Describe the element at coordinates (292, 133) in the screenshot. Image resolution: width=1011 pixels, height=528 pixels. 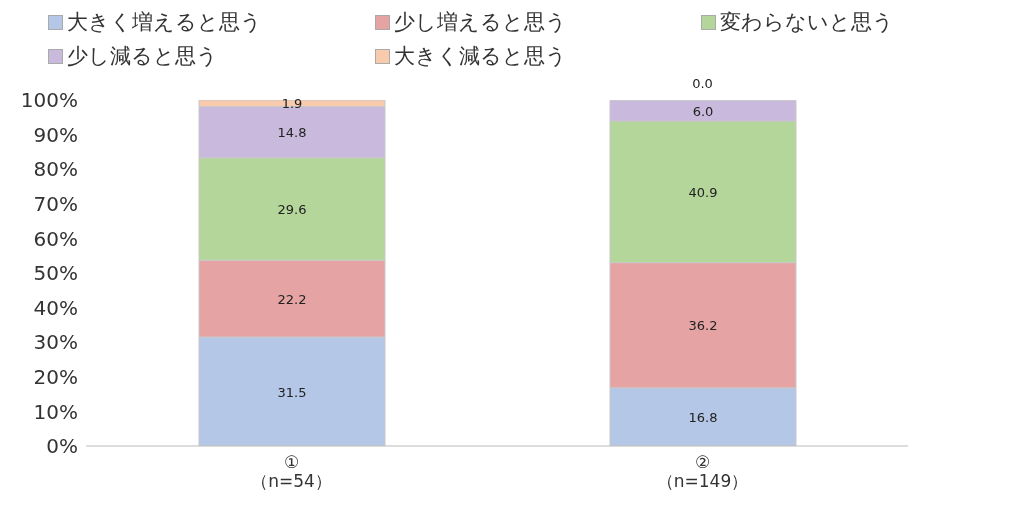
I see `data-label: 14.8` at that location.